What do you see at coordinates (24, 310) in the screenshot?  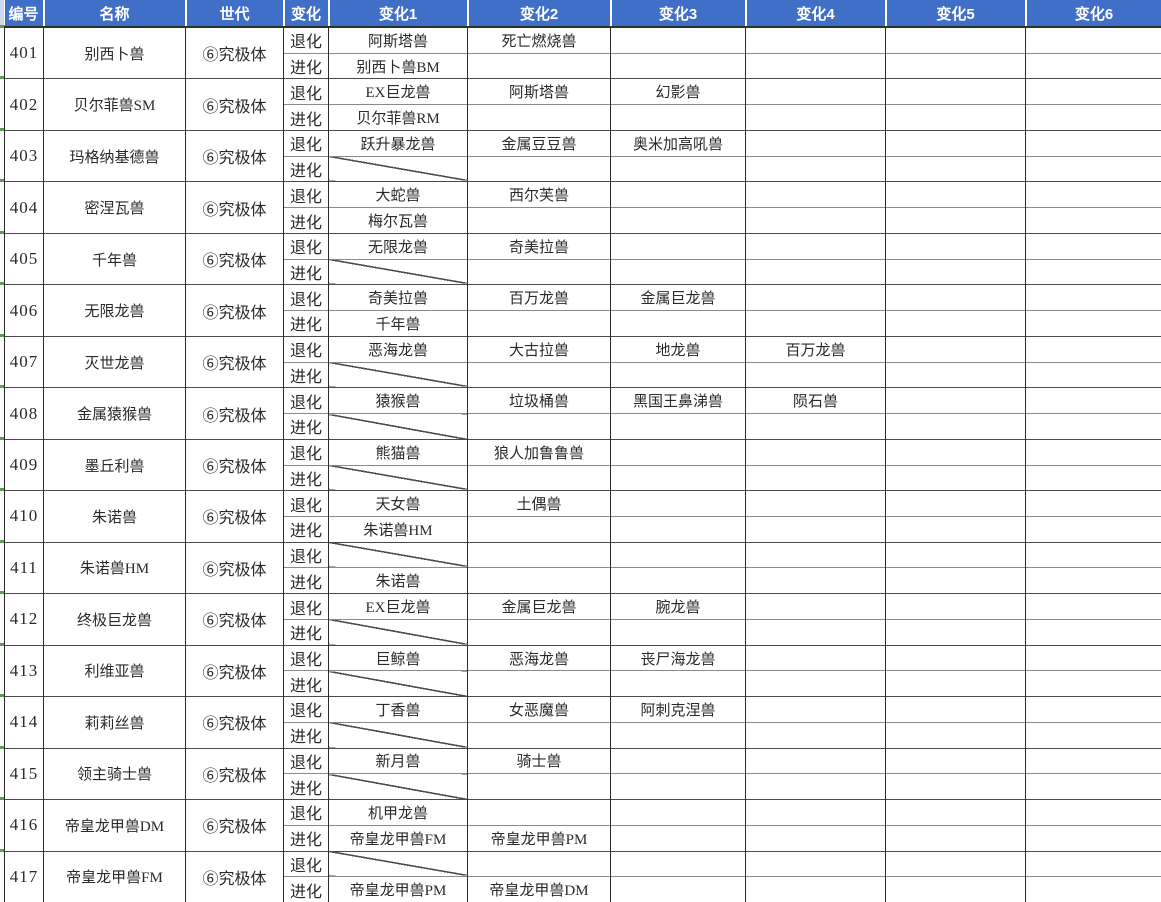 I see `cell-number: 406` at bounding box center [24, 310].